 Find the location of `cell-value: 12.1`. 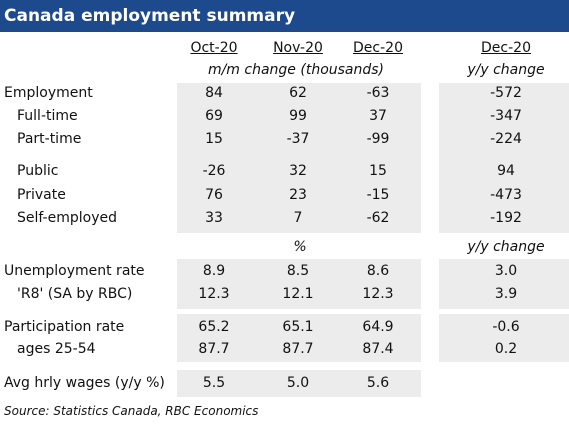

cell-value: 12.1 is located at coordinates (298, 294).